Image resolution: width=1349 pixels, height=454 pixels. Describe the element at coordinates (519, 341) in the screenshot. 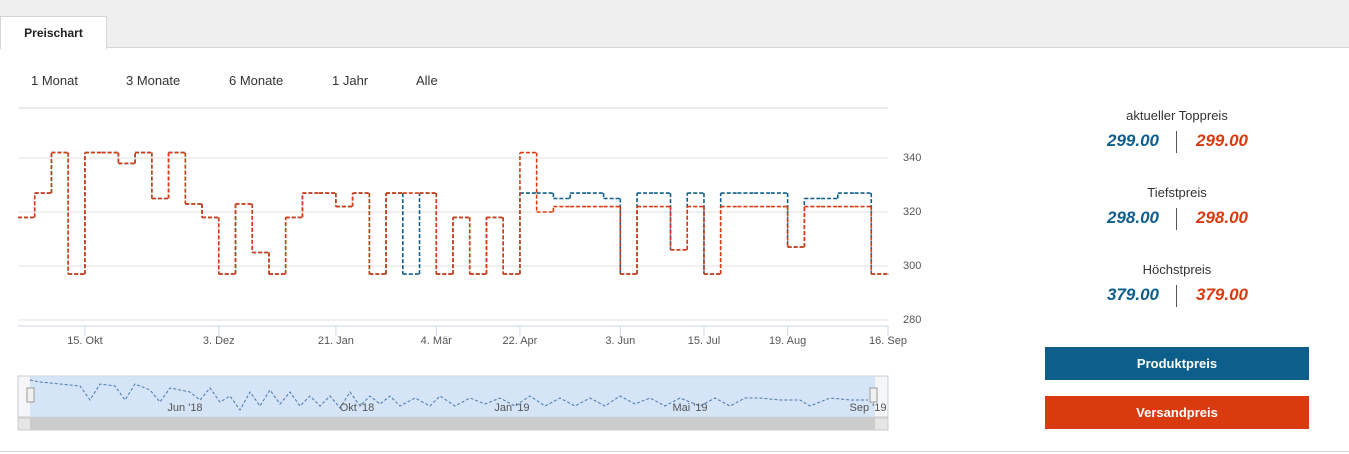

I see `x-tick-label: 22. Apr` at that location.